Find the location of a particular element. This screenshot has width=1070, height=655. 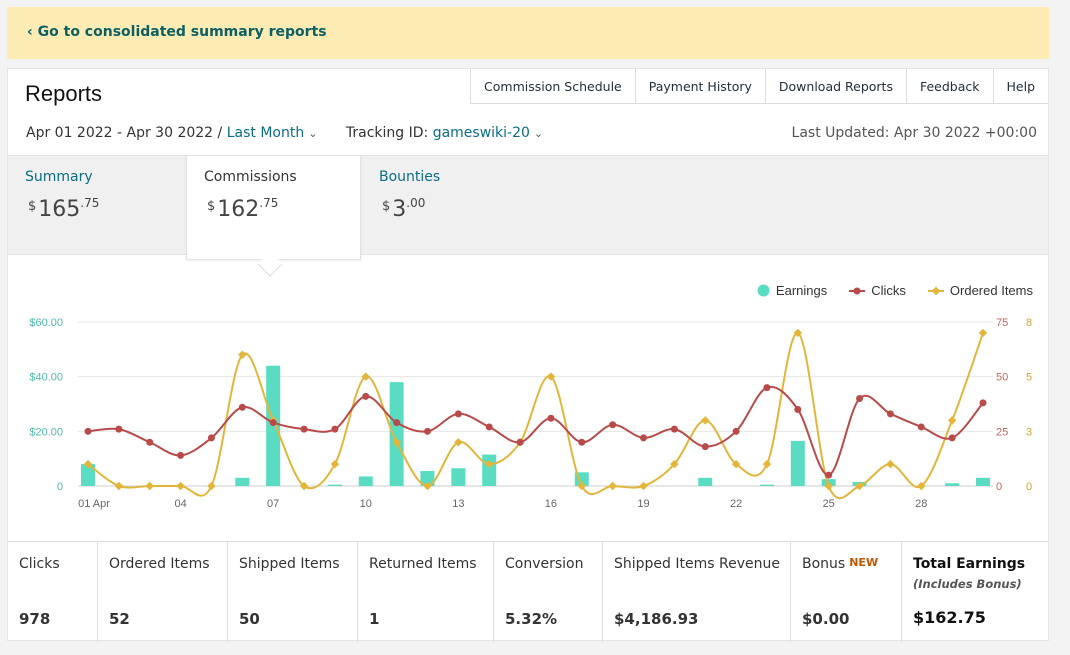

tab-bounties: Bounties $3.00 is located at coordinates (442, 206).